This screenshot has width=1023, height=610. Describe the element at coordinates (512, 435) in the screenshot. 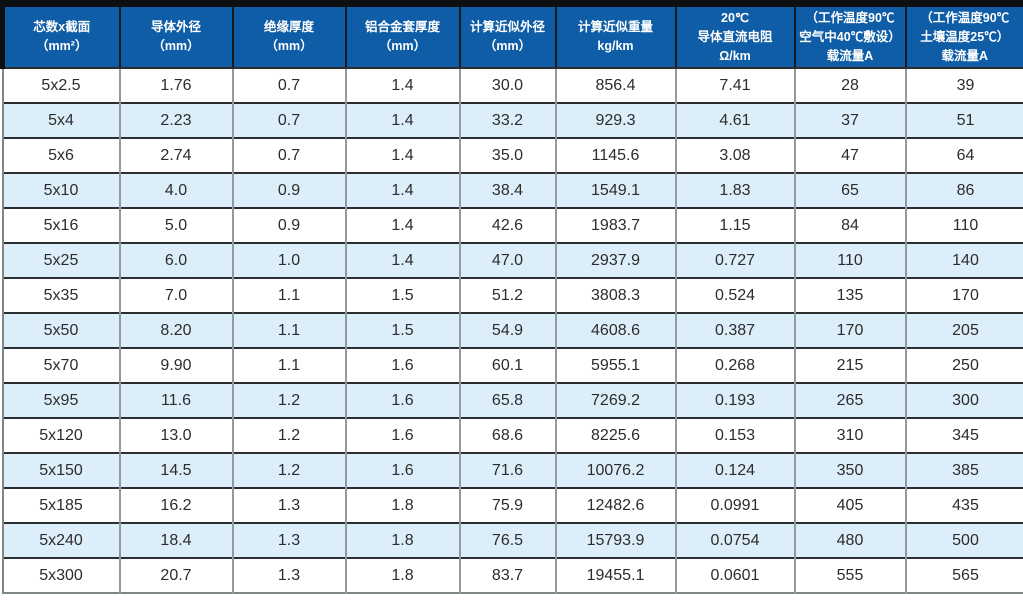

I see `table-row: 5x120 13.0 1.2 1.6 68.6 8225.6 0.153 310 345` at that location.